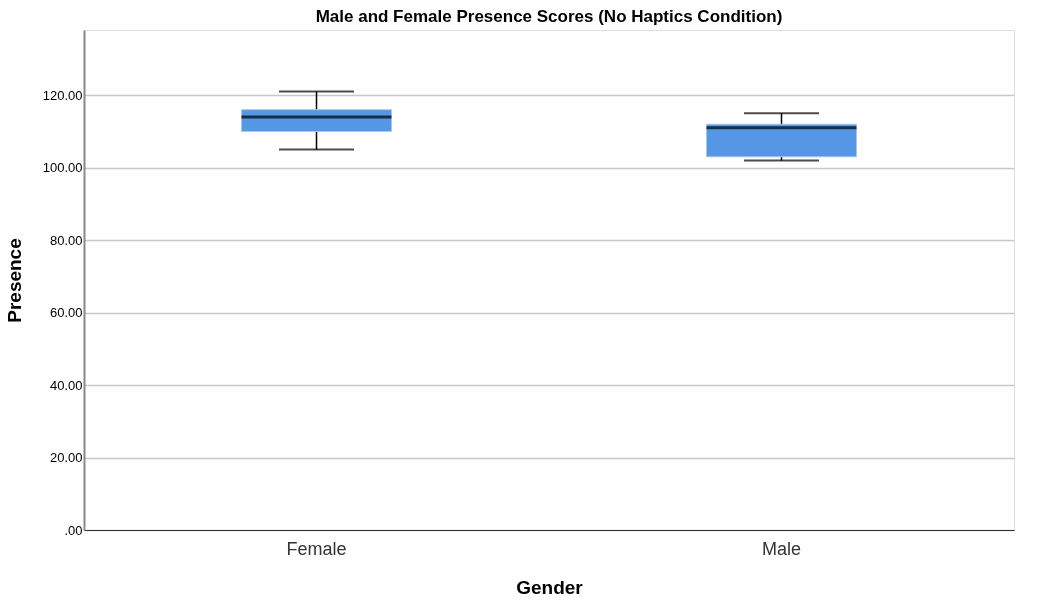 The height and width of the screenshot is (612, 1040). Describe the element at coordinates (66, 385) in the screenshot. I see `y-tick-label: 40.00` at that location.